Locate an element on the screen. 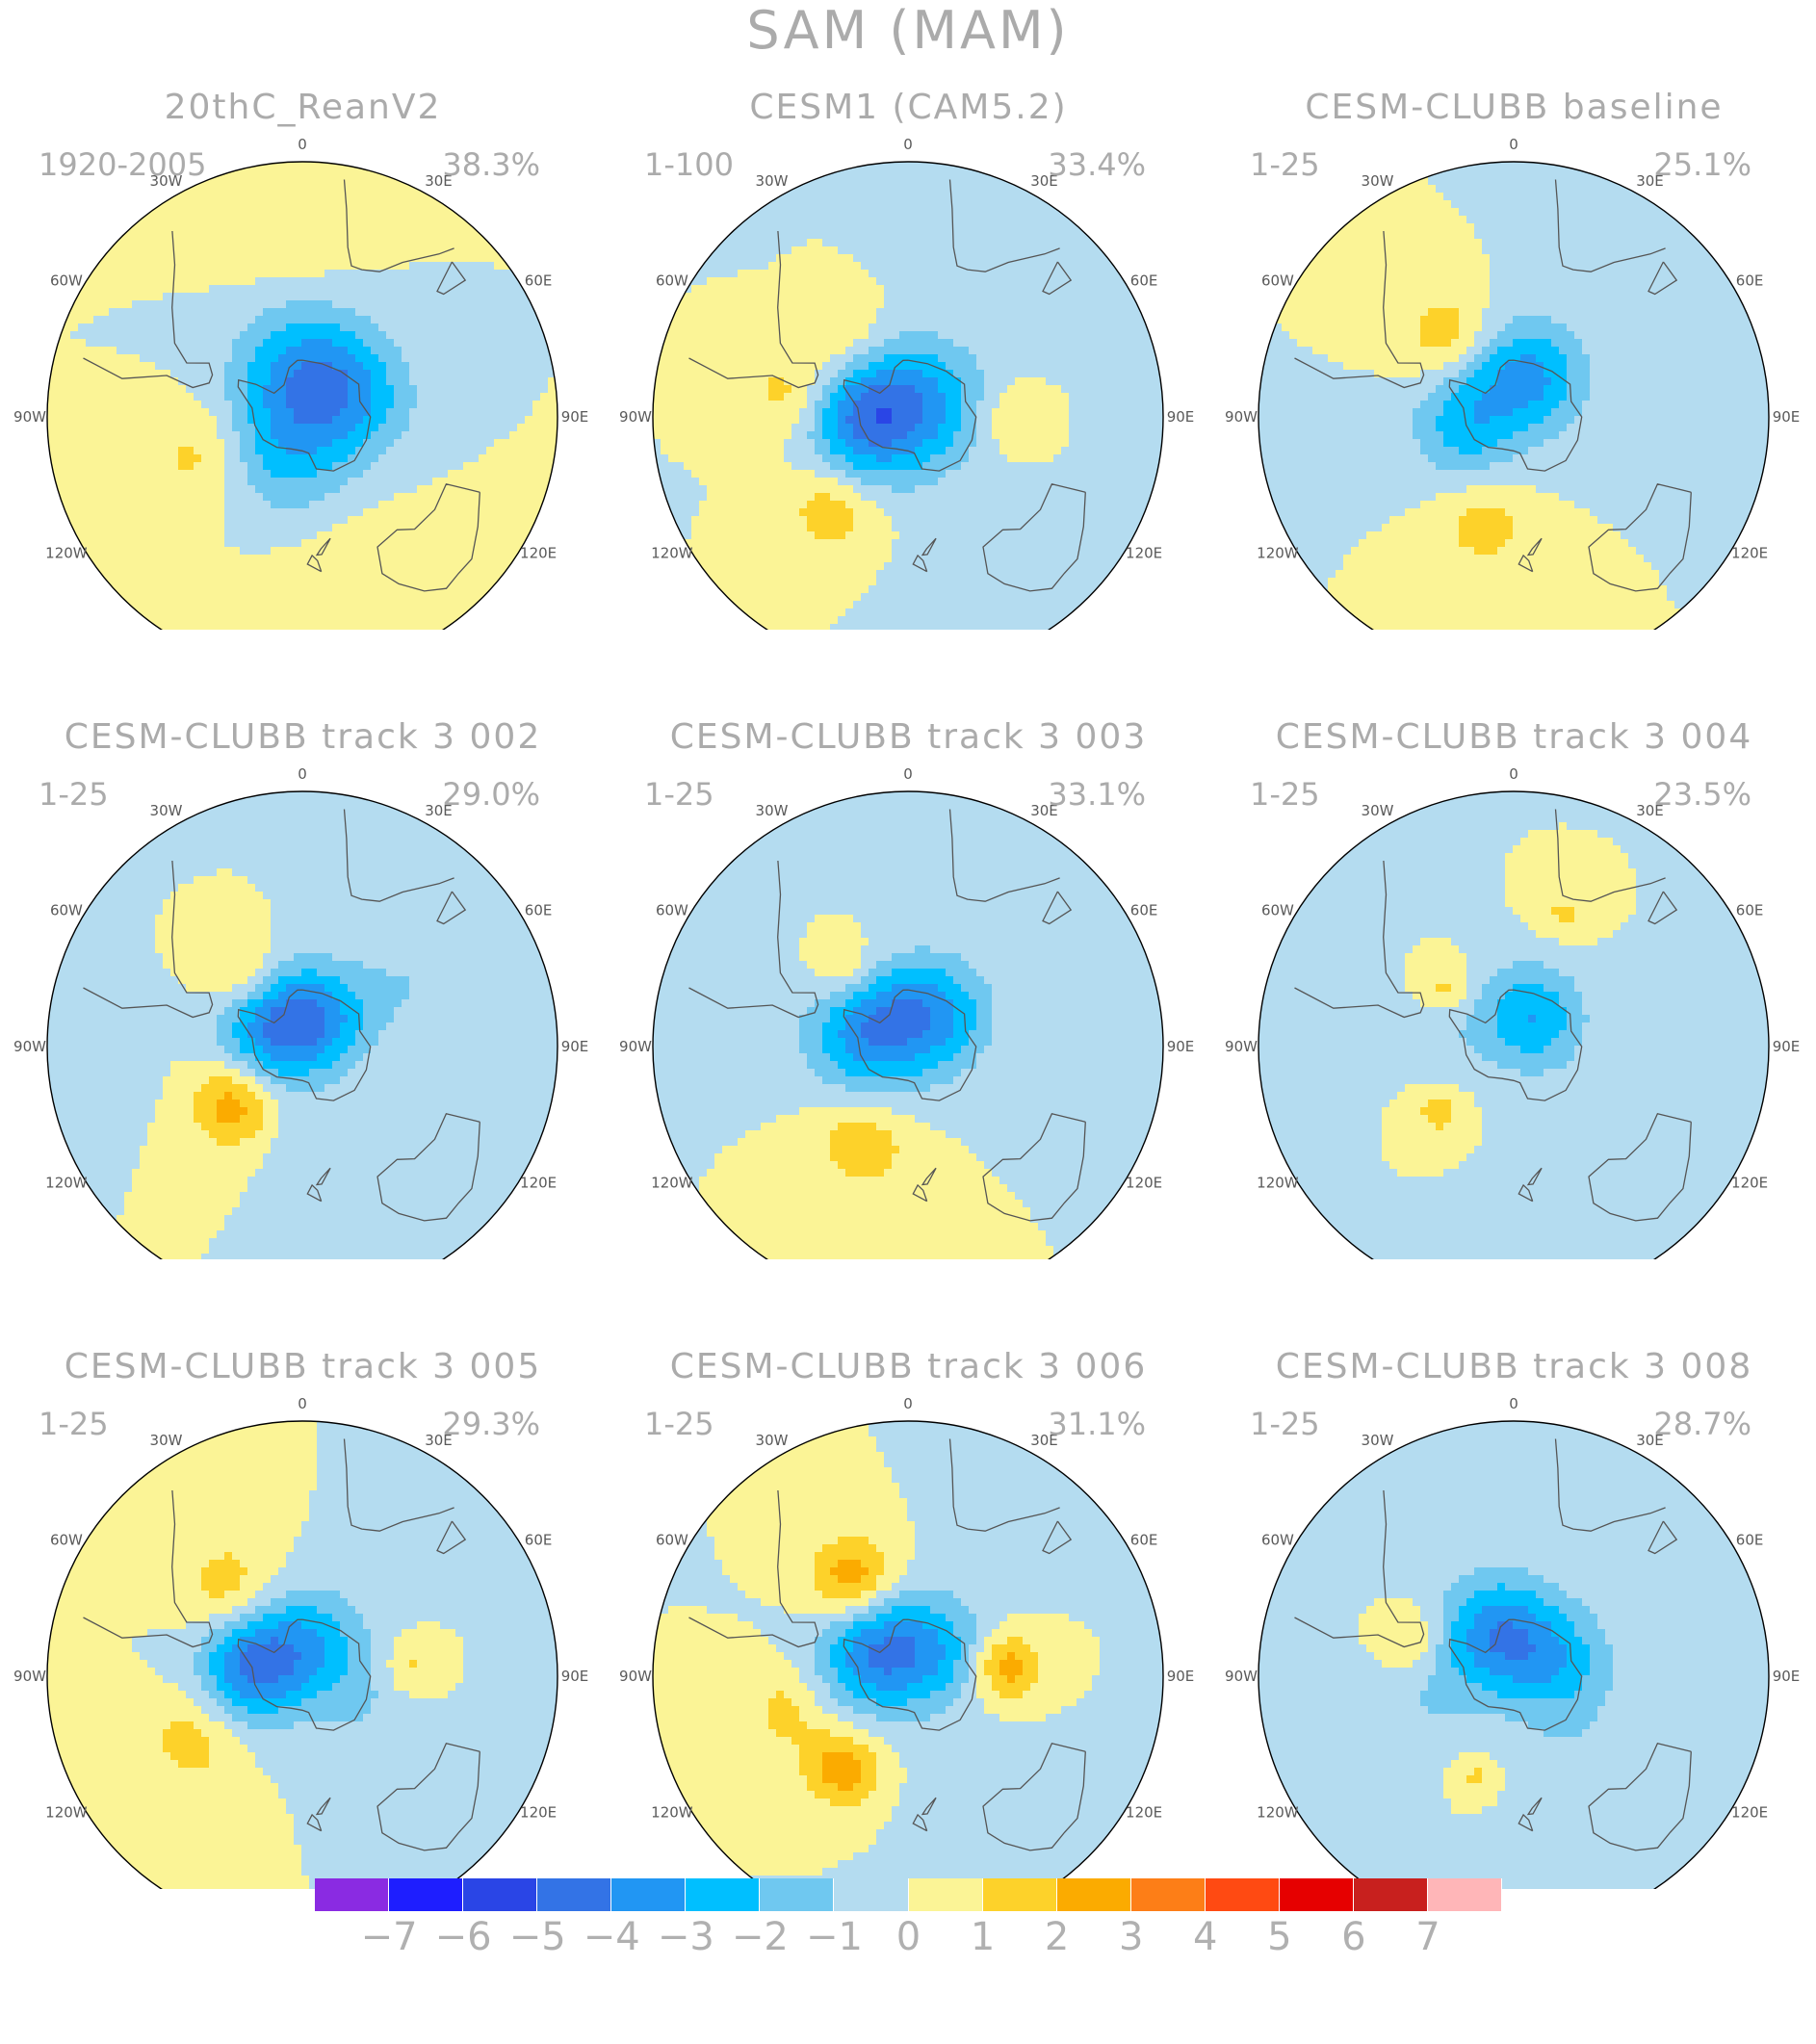 The height and width of the screenshot is (2044, 1816). panel-title: CESM-CLUBB baseline is located at coordinates (1513, 108).